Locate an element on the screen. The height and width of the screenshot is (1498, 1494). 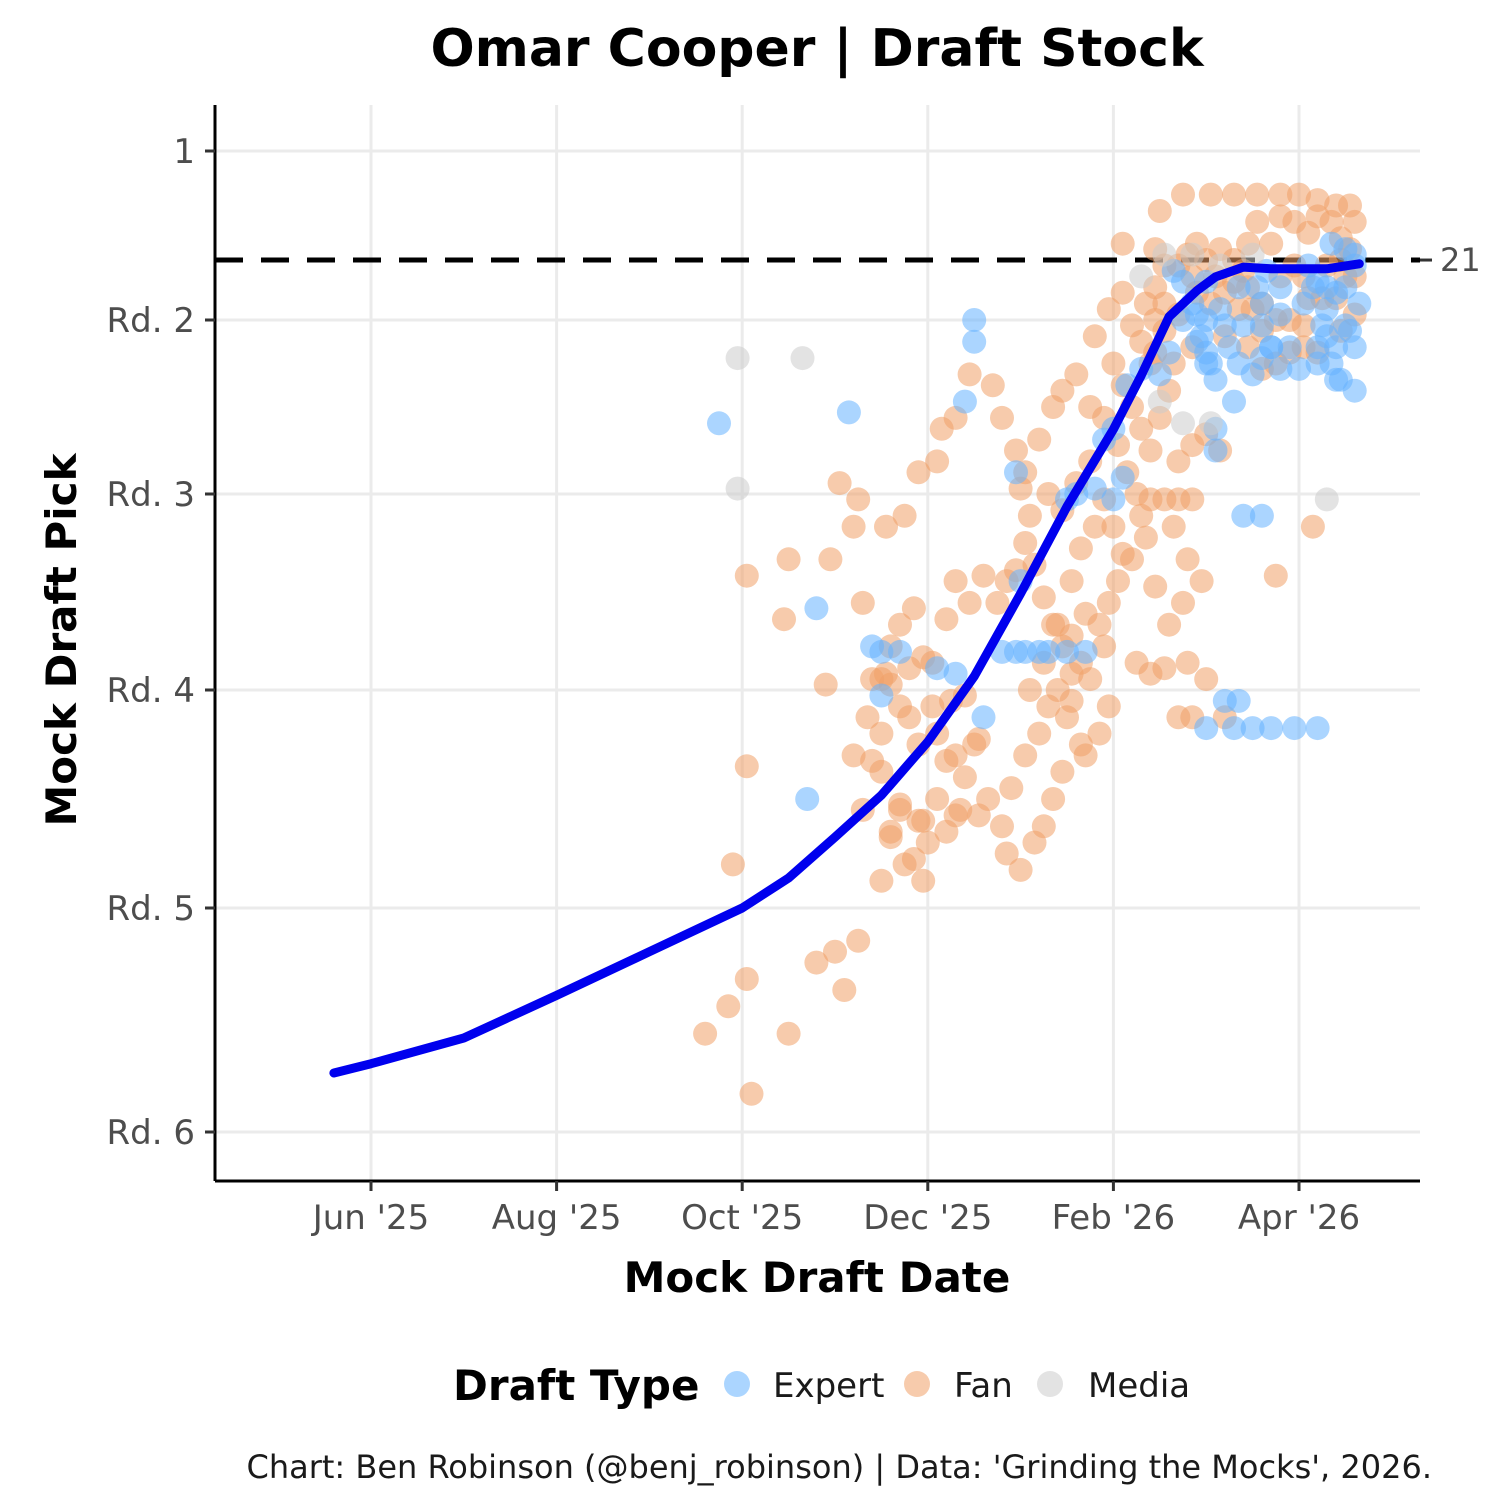
y-tick-label: 1 is located at coordinates (184, 152).